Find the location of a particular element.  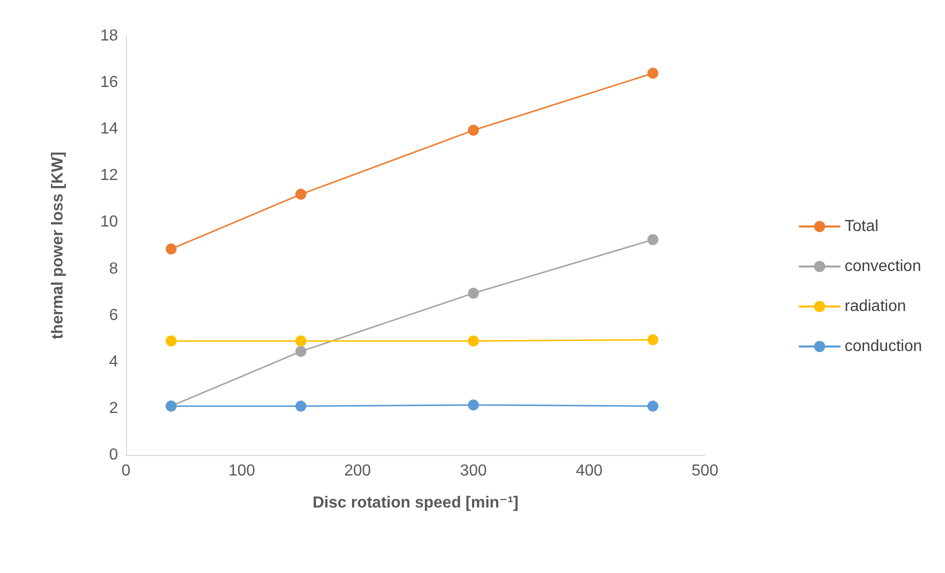

y-tick-label: 16 is located at coordinates (109, 83).